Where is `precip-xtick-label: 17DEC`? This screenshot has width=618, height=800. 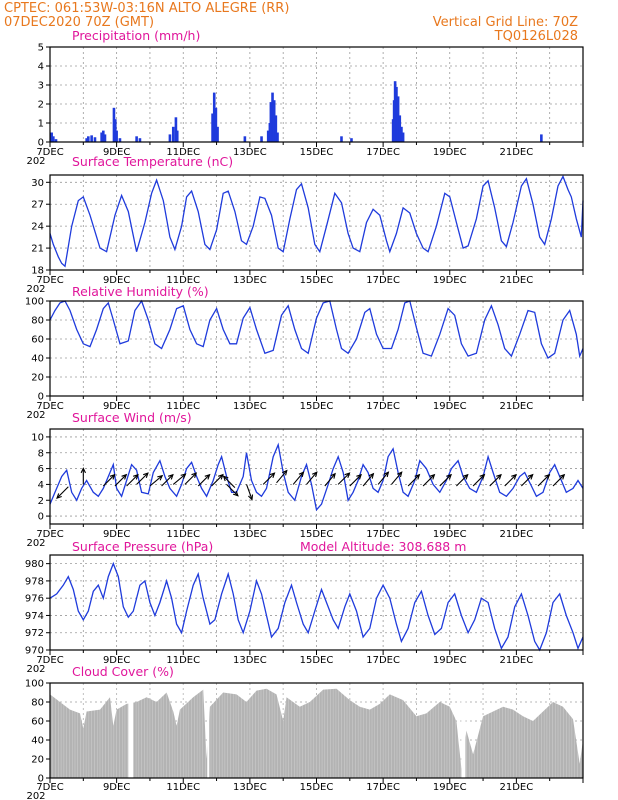 precip-xtick-label: 17DEC is located at coordinates (383, 152).